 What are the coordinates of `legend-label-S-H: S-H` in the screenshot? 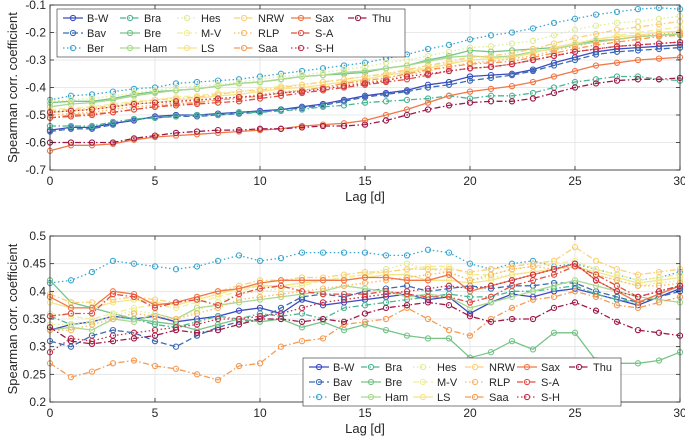 It's located at (324, 49).